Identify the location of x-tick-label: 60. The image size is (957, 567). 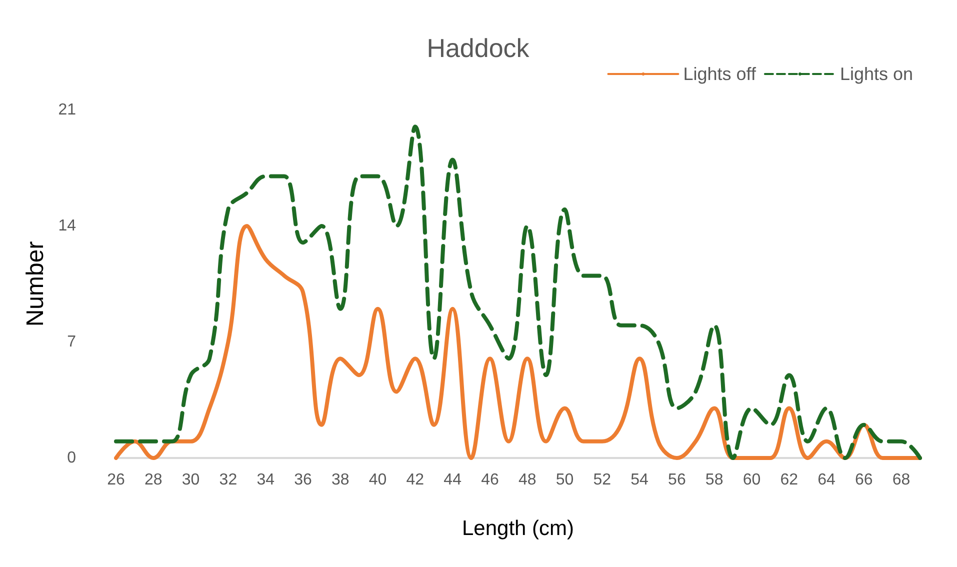
(751, 480).